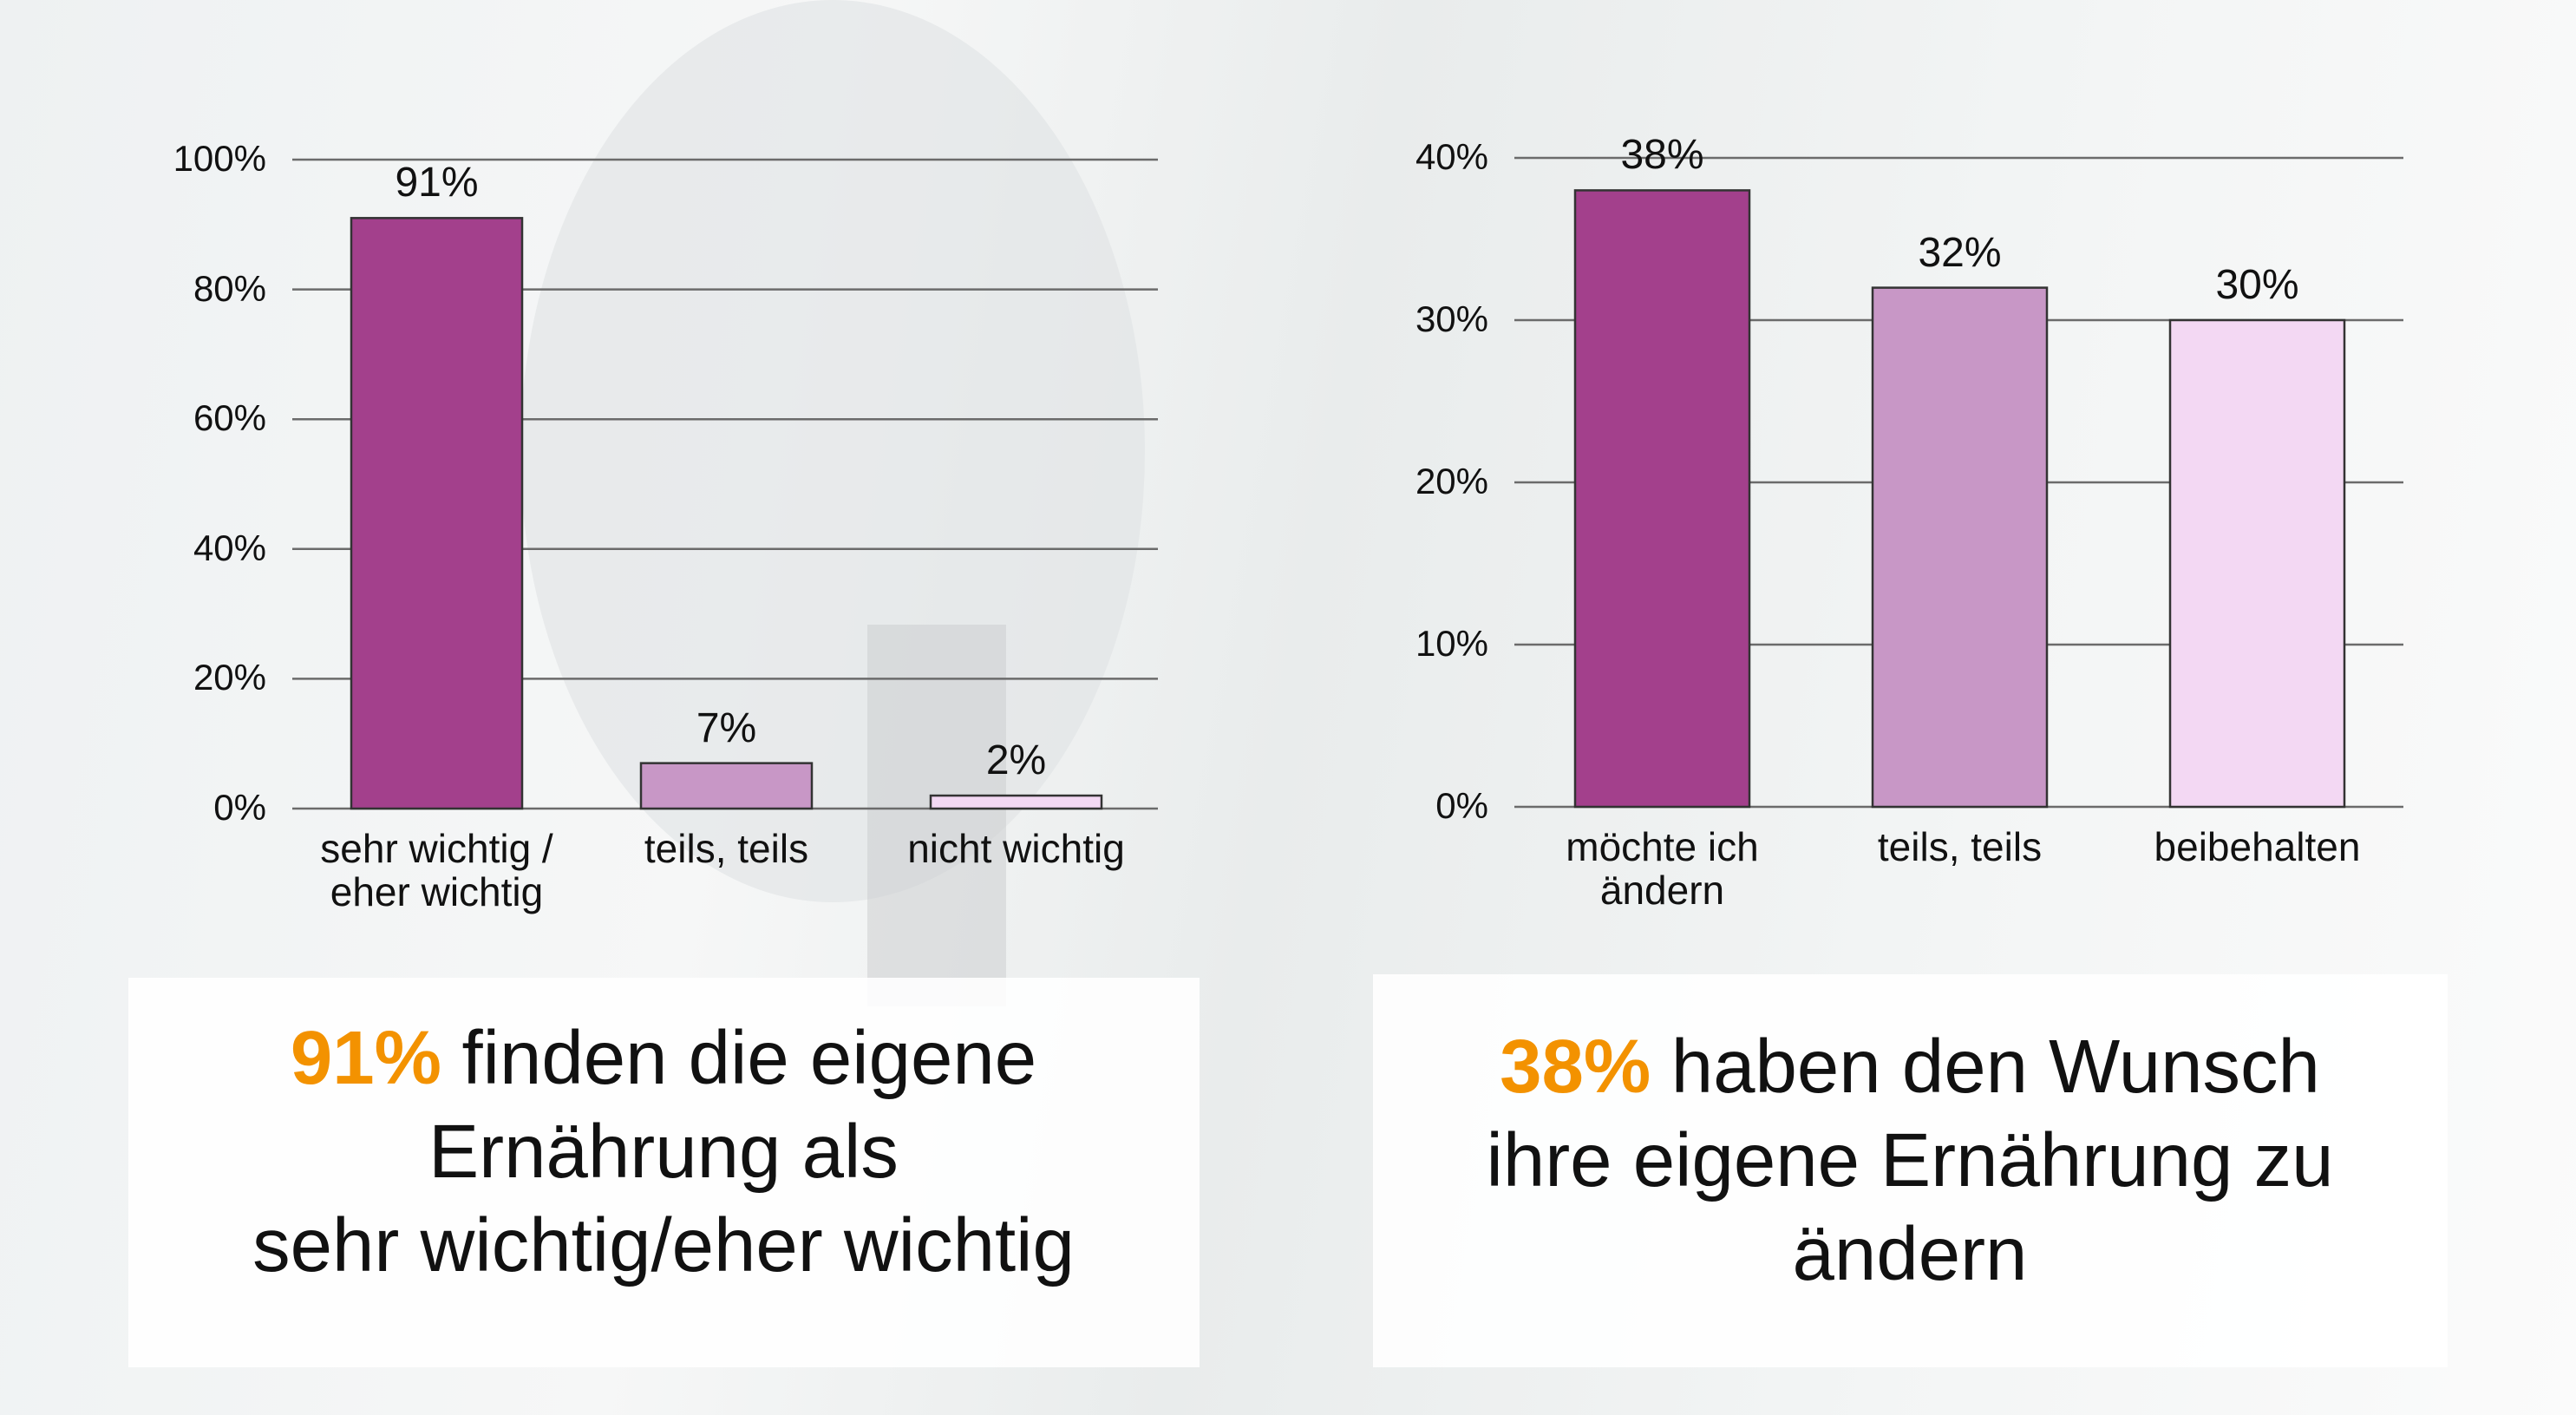 The width and height of the screenshot is (2576, 1415). What do you see at coordinates (2257, 846) in the screenshot?
I see `x-tick-label: beibehalten` at bounding box center [2257, 846].